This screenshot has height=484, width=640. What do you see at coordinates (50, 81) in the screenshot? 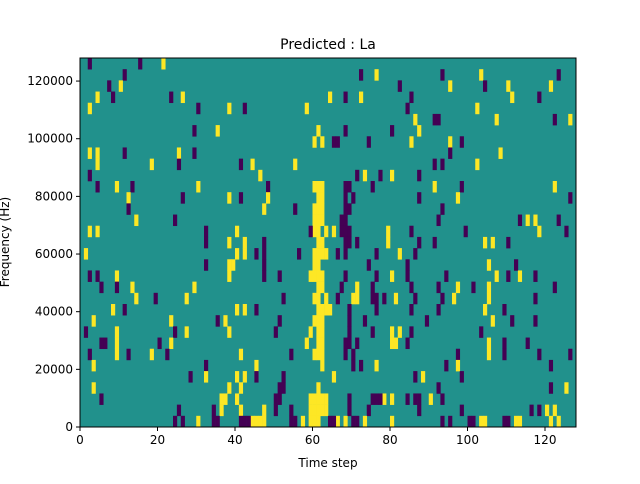
I see `y-tick-label: 120000` at bounding box center [50, 81].